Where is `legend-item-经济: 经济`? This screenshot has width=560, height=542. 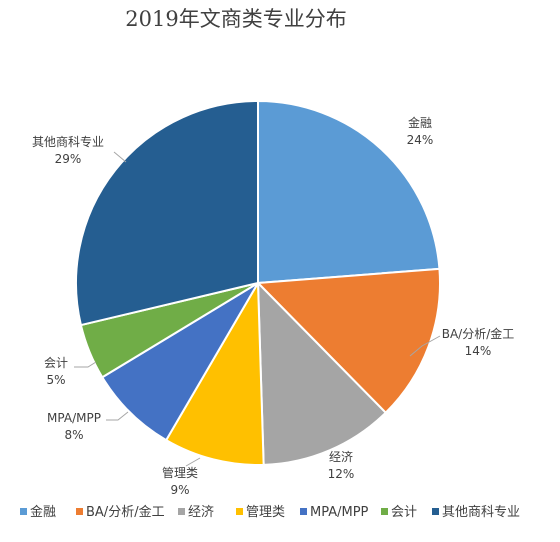
legend-item-经济: 经济 is located at coordinates (196, 512).